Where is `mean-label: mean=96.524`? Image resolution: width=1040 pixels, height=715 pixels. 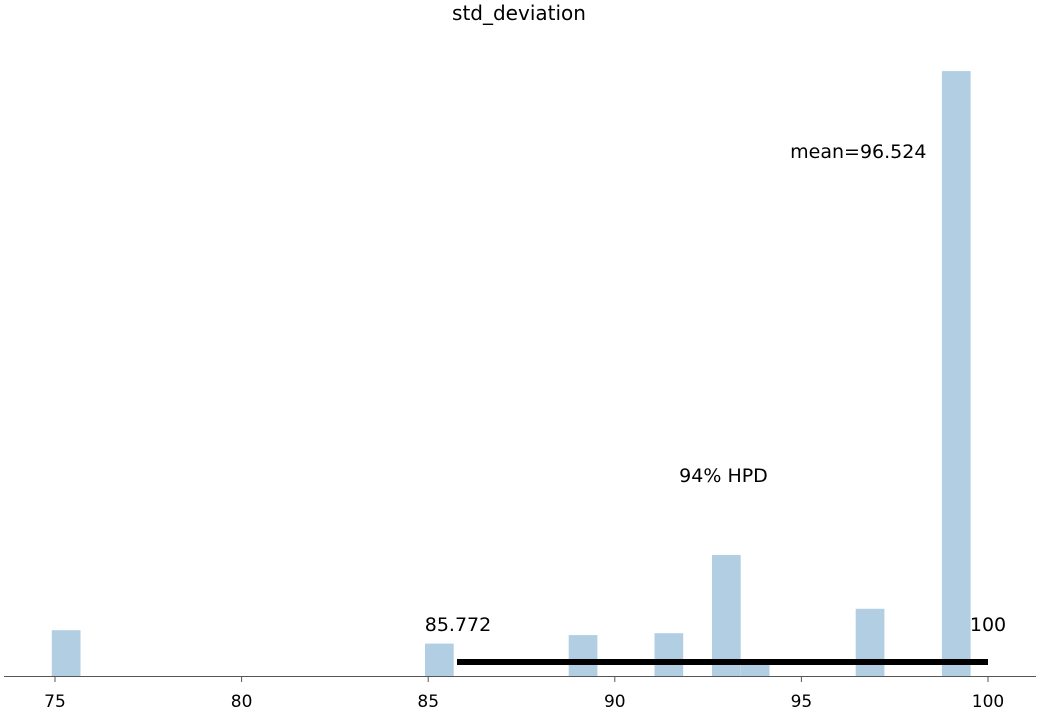 mean-label: mean=96.524 is located at coordinates (858, 152).